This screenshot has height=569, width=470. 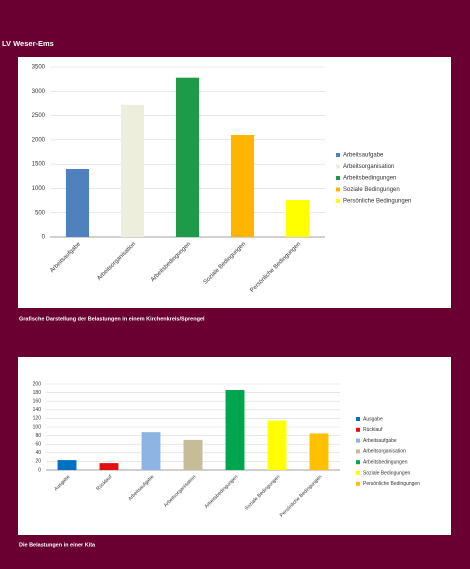 I want to click on y-tick-label: 2000, so click(x=39, y=140).